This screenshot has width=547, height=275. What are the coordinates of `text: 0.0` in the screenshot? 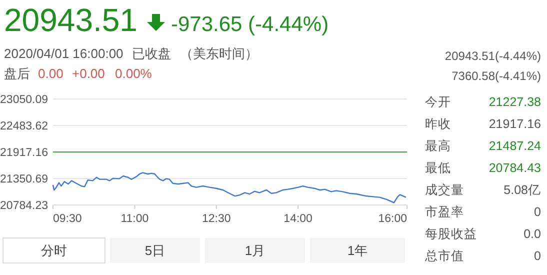 It's located at (533, 234).